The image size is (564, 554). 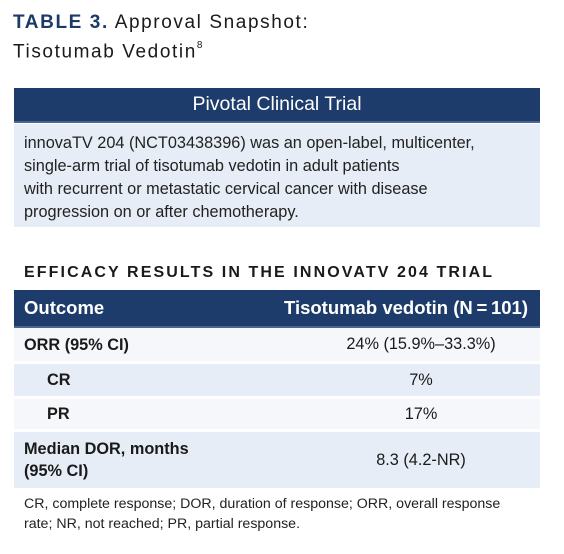 What do you see at coordinates (161, 212) in the screenshot?
I see `description-line: progression on or after chemotherapy.` at bounding box center [161, 212].